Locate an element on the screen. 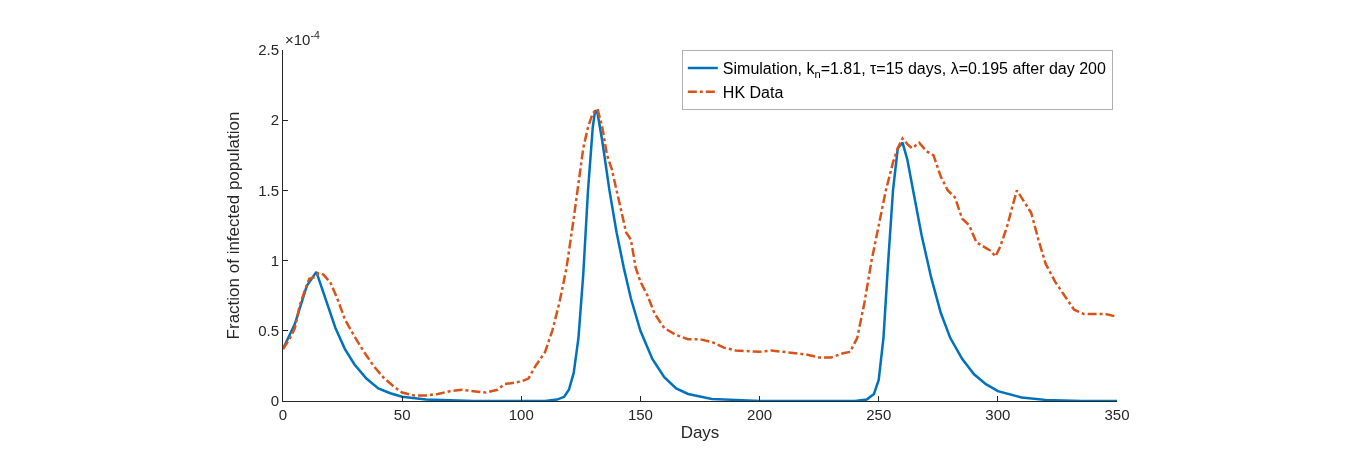 The image size is (1363, 465). y-tick-label: 0 is located at coordinates (274, 401).